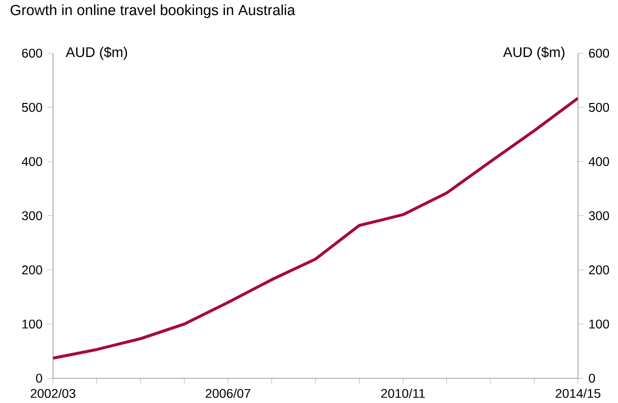 Image resolution: width=618 pixels, height=403 pixels. What do you see at coordinates (32, 323) in the screenshot?
I see `y-tick-label: 100` at bounding box center [32, 323].